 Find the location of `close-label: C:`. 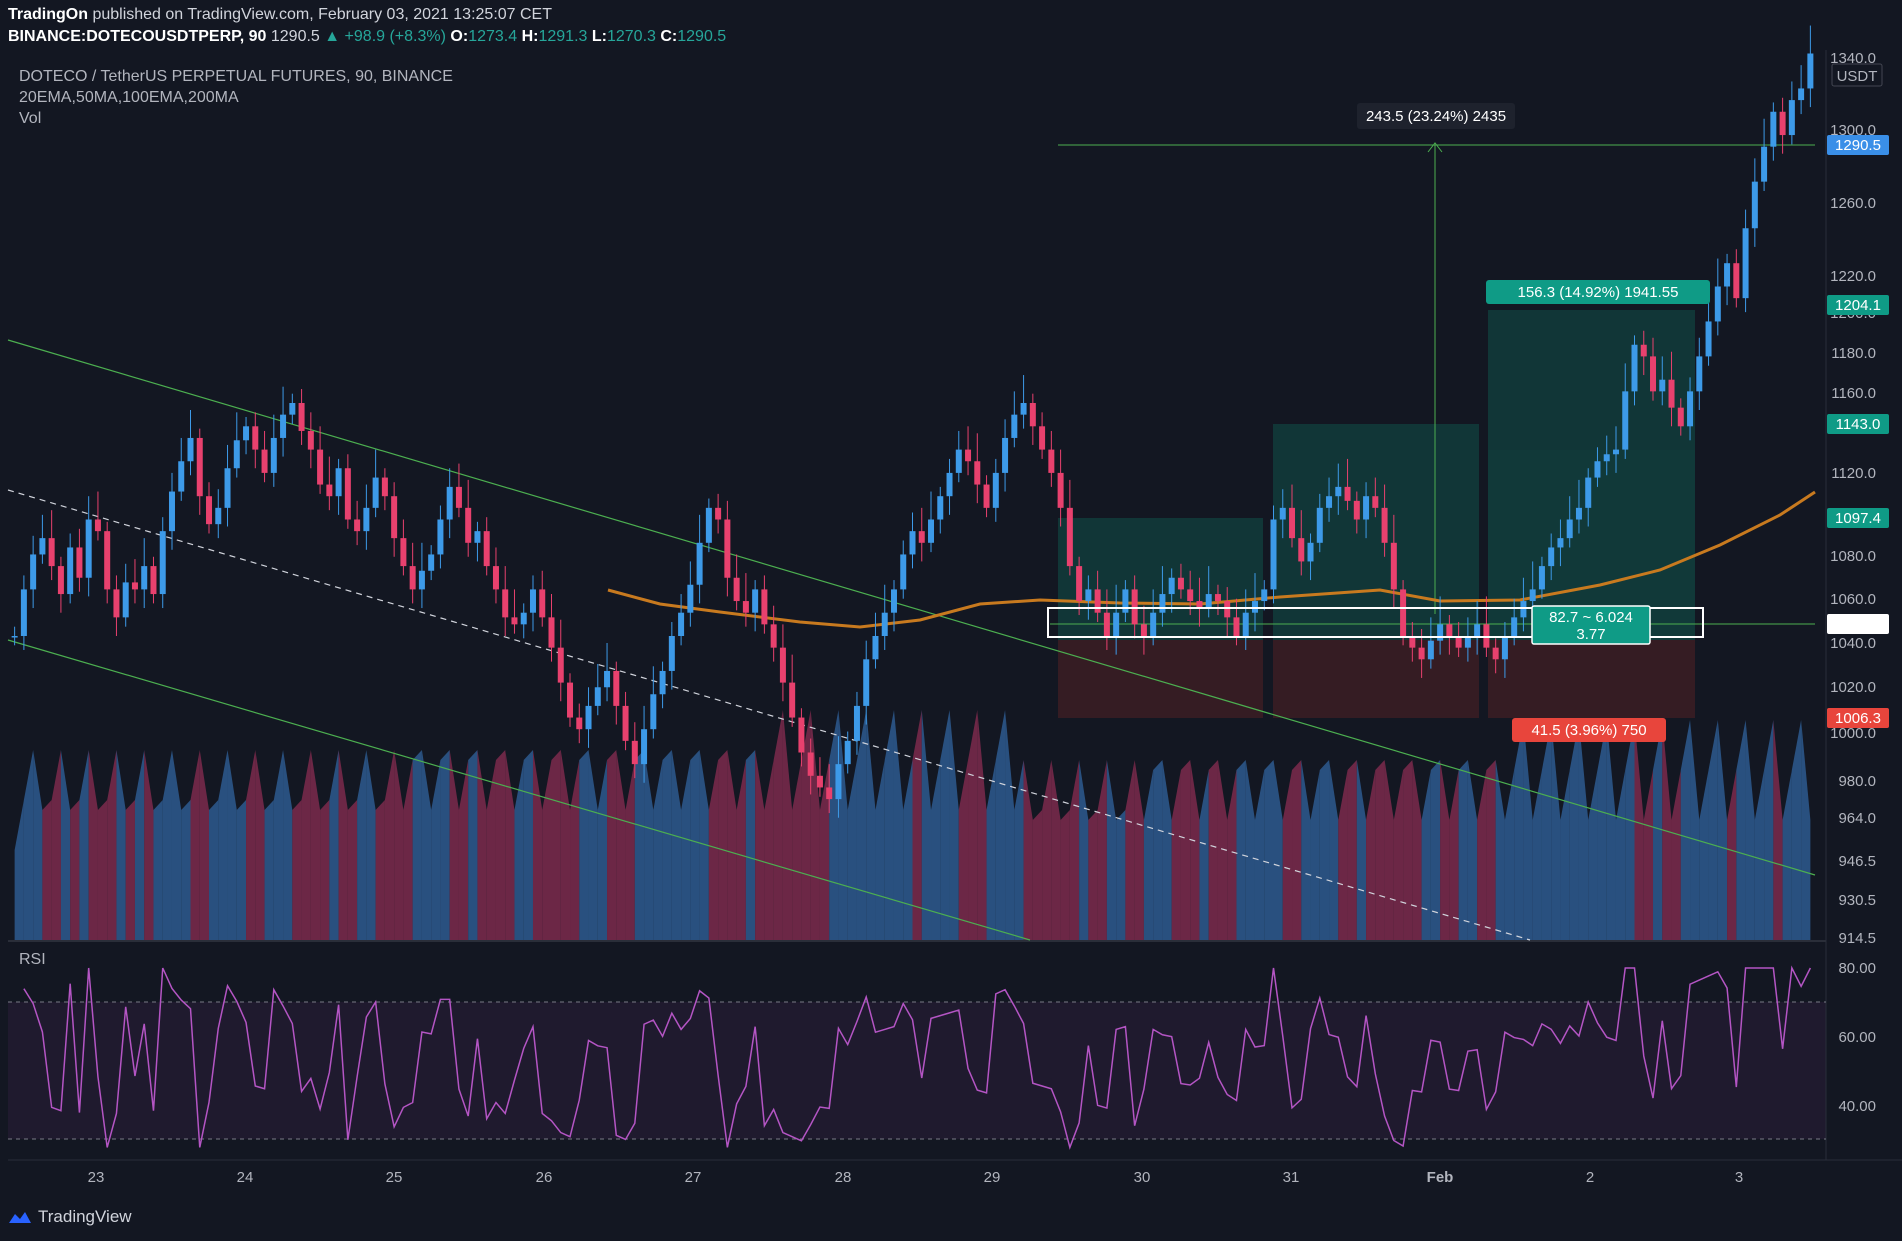

close-label: C: is located at coordinates (669, 36).